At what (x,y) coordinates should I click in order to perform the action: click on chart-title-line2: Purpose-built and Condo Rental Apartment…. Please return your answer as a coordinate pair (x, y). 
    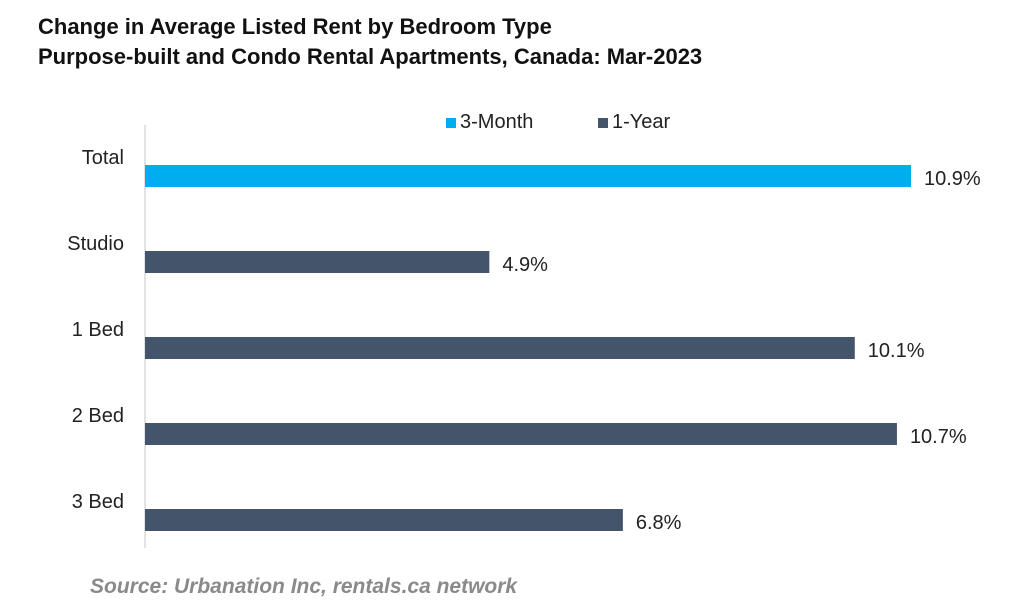
    Looking at the image, I should click on (370, 56).